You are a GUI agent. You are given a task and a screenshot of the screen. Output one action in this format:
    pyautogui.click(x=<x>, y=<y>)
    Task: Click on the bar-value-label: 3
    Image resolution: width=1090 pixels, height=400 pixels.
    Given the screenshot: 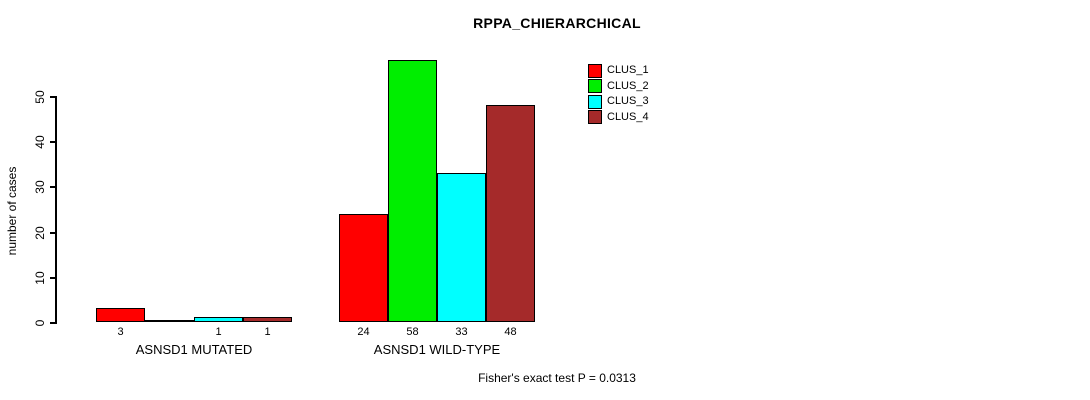 What is the action you would take?
    pyautogui.click(x=120, y=332)
    